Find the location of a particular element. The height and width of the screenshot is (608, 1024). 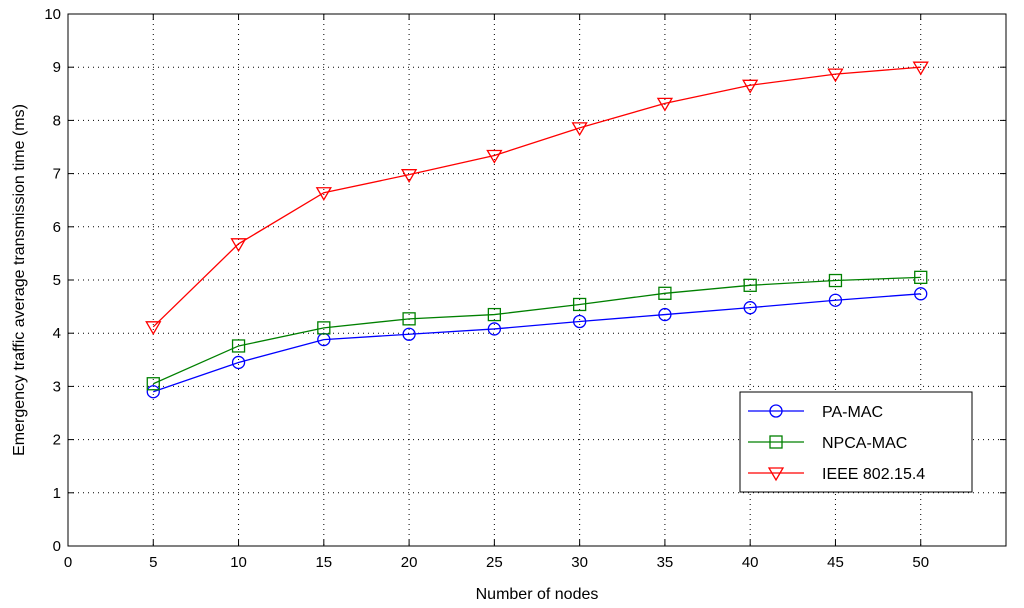

x-tick-label: 5 is located at coordinates (153, 562).